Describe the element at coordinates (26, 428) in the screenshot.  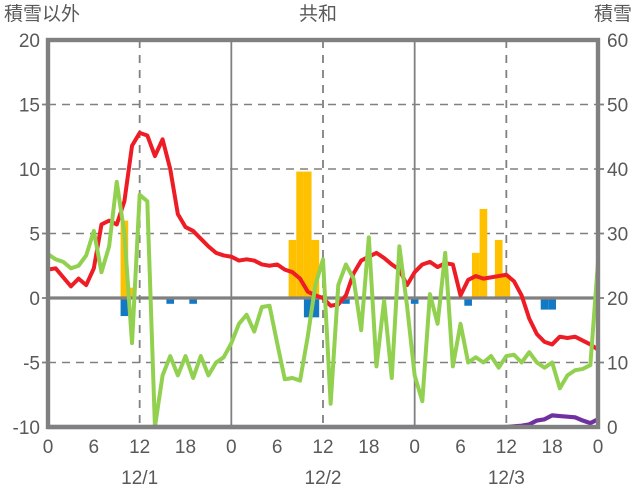
I see `y-tick-label: -10` at that location.